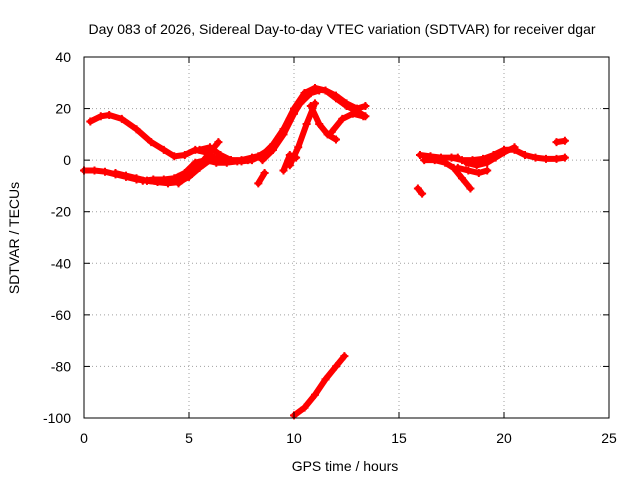  What do you see at coordinates (609, 438) in the screenshot?
I see `x-tick-label: 25` at bounding box center [609, 438].